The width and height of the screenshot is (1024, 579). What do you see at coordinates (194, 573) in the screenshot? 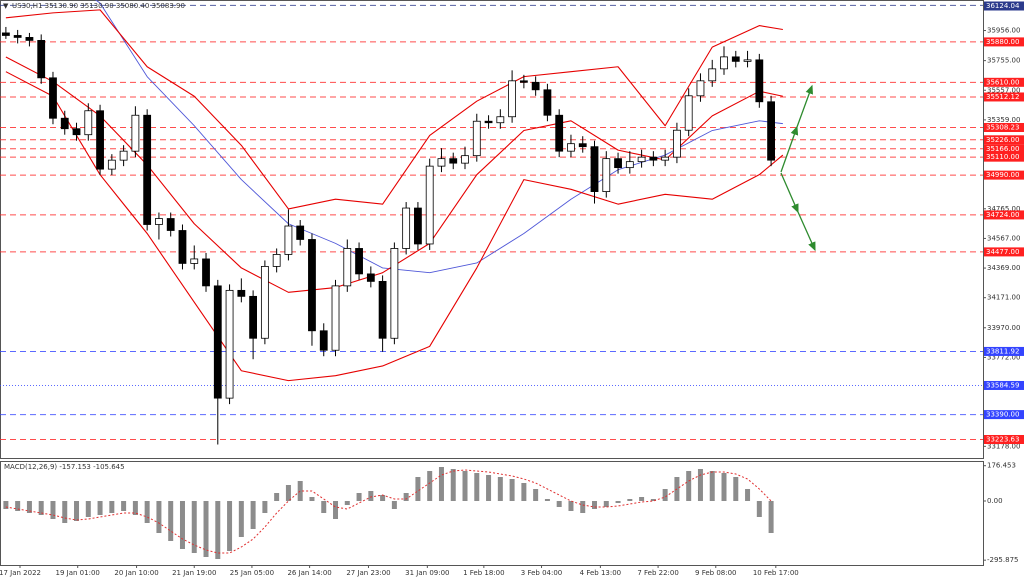
I see `x-tick-label: 21 Jan 19:00` at bounding box center [194, 573].